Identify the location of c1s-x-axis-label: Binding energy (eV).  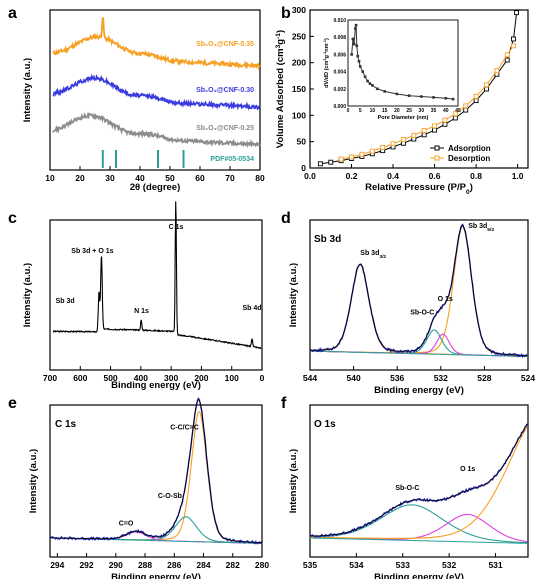
(156, 575).